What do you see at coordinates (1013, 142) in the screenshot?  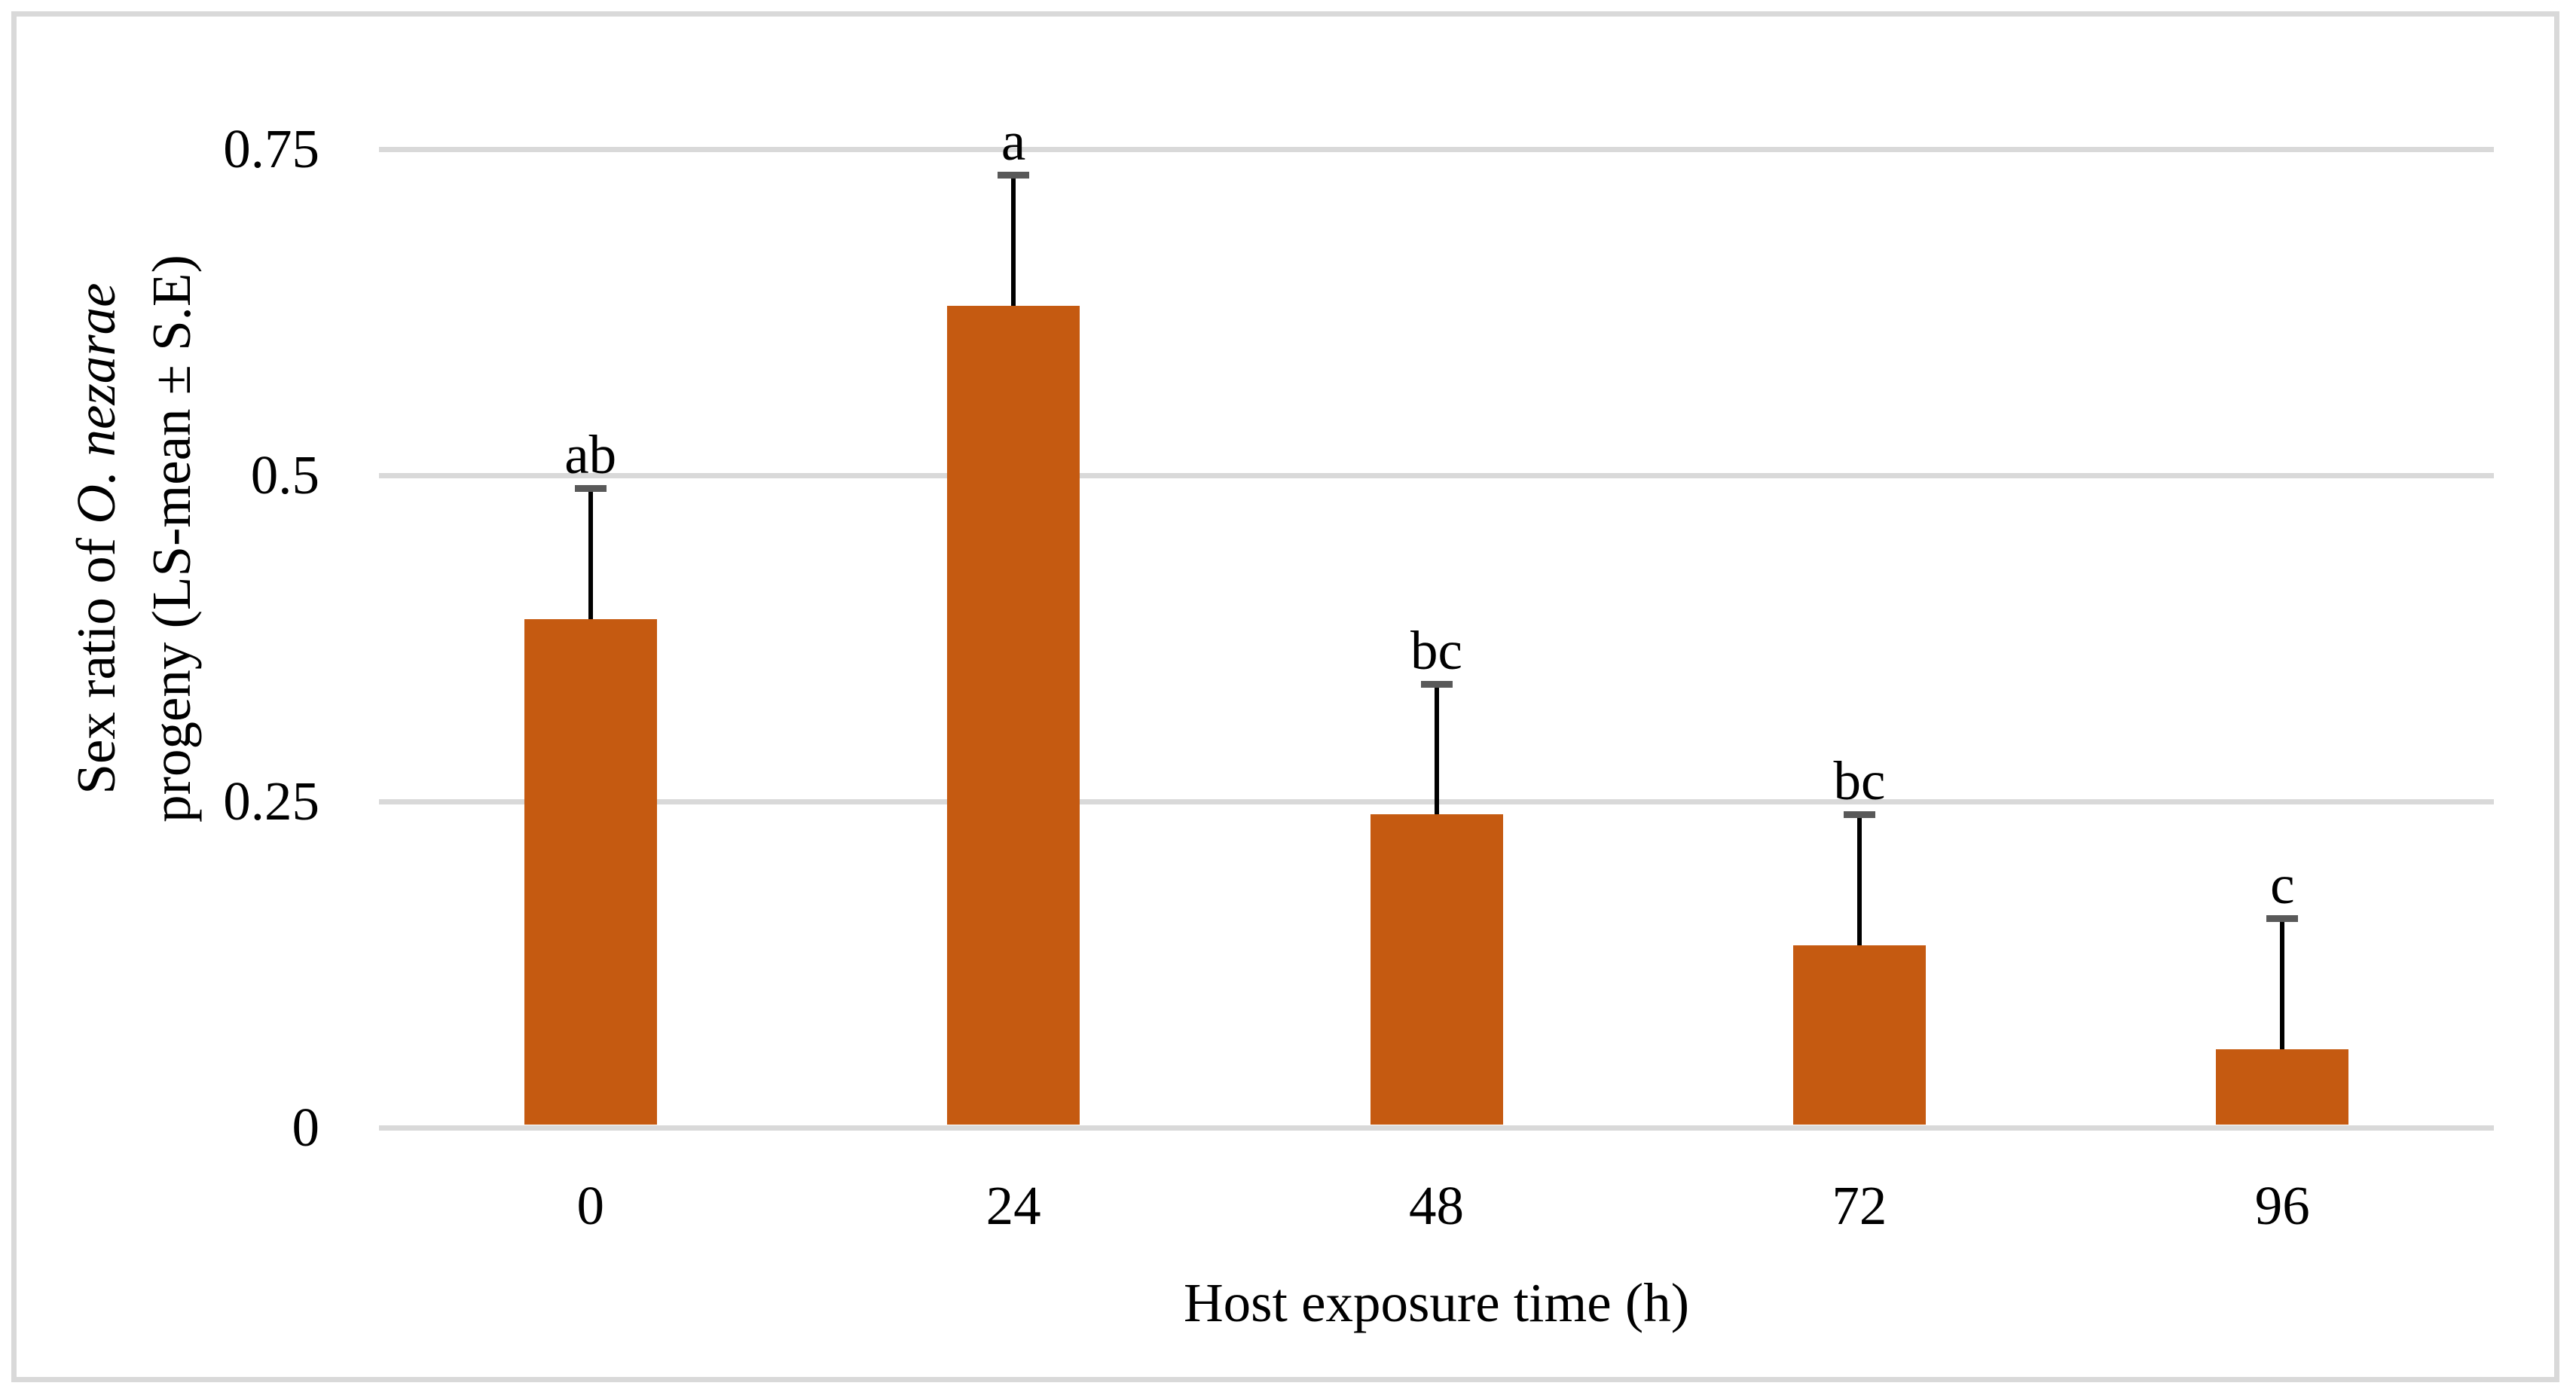 I see `sig-letter: a` at bounding box center [1013, 142].